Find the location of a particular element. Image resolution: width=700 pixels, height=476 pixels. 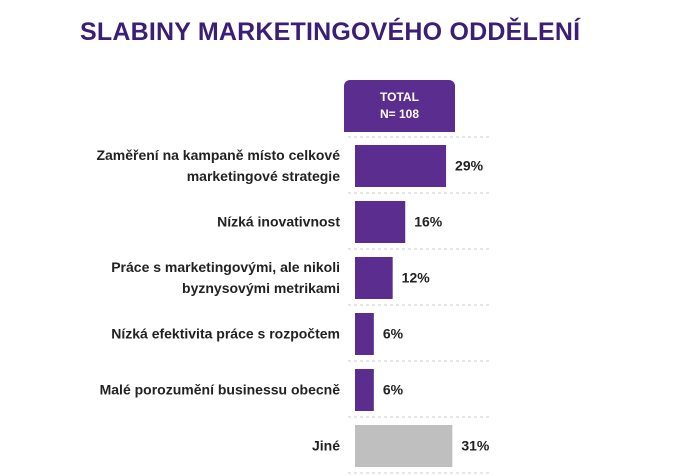

header-line: TOTAL is located at coordinates (399, 97).